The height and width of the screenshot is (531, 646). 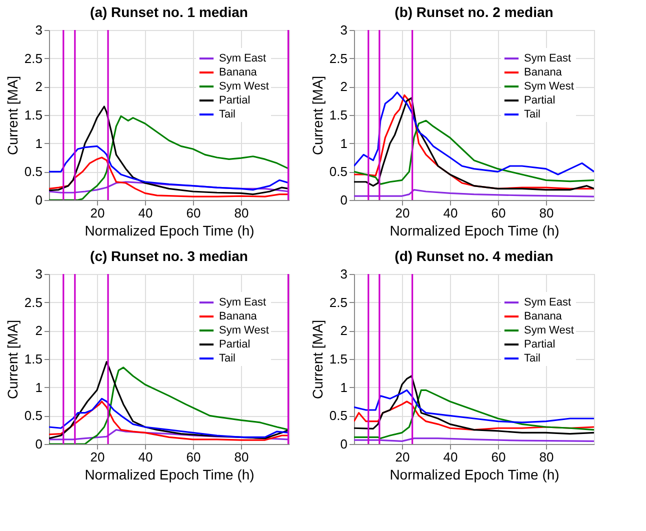 What do you see at coordinates (169, 12) in the screenshot?
I see `chart-title: (a) Runset no. 1 median` at bounding box center [169, 12].